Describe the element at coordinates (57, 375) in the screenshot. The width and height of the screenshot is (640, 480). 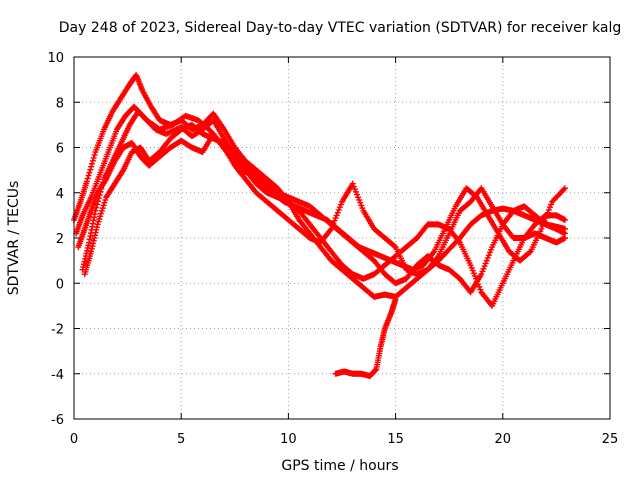
I see `y-tick-label: -4` at that location.